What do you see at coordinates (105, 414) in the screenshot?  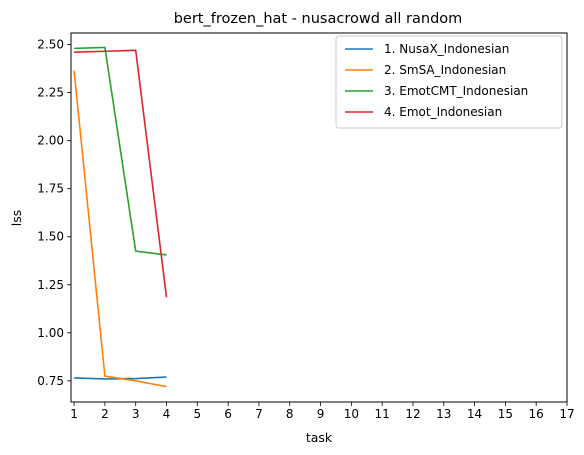 I see `x-tick-label: 2` at bounding box center [105, 414].